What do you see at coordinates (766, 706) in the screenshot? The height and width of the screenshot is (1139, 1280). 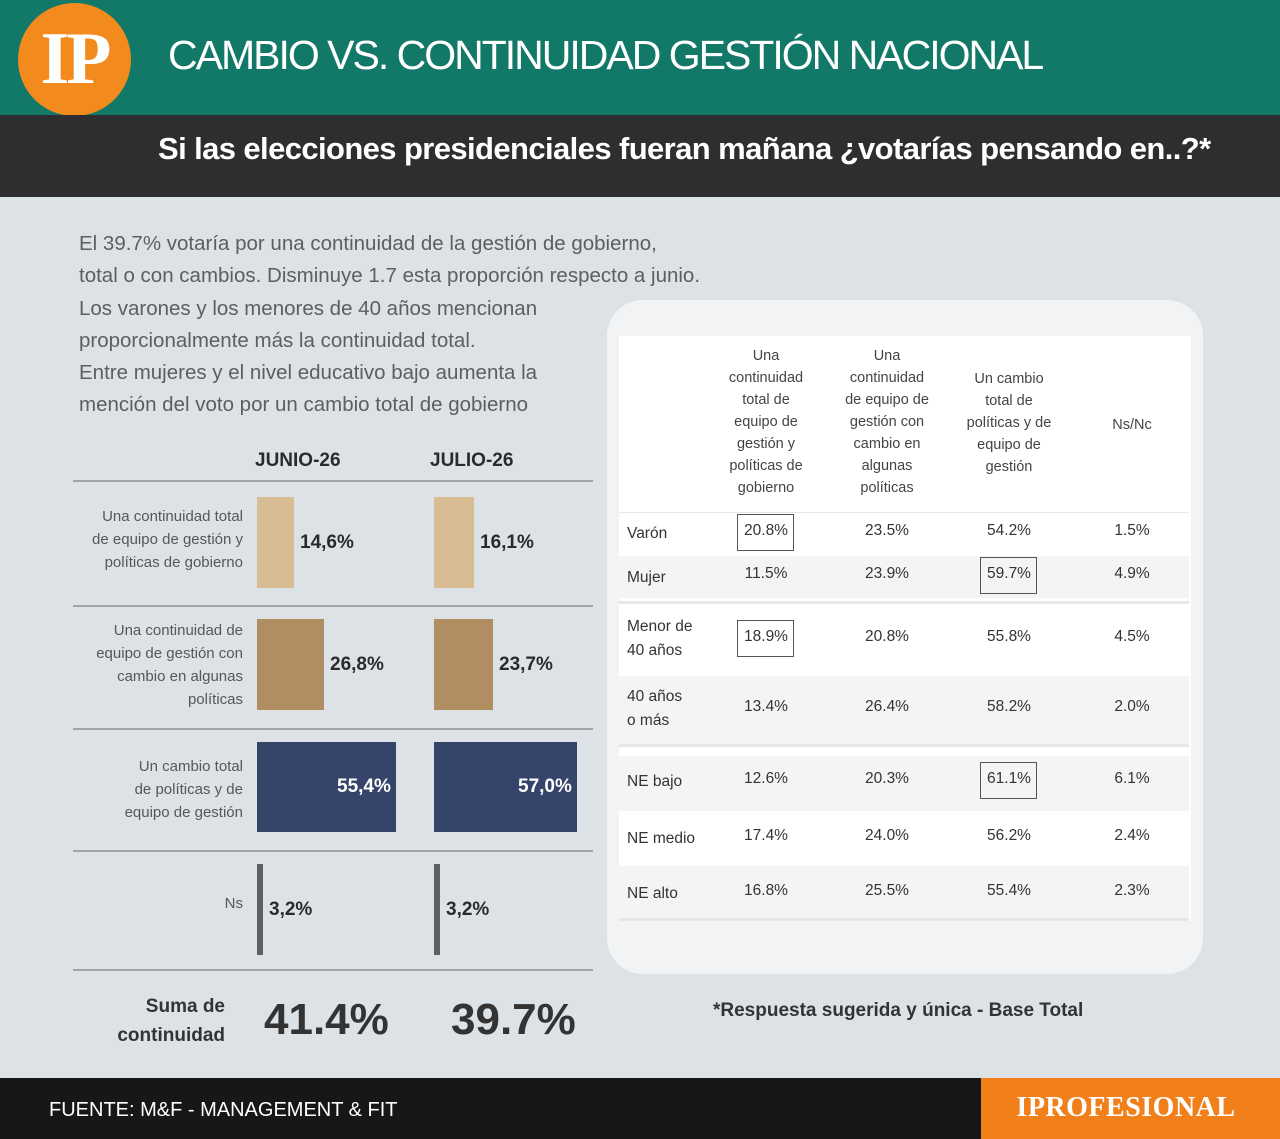 I see `table-cell: 13.4%` at bounding box center [766, 706].